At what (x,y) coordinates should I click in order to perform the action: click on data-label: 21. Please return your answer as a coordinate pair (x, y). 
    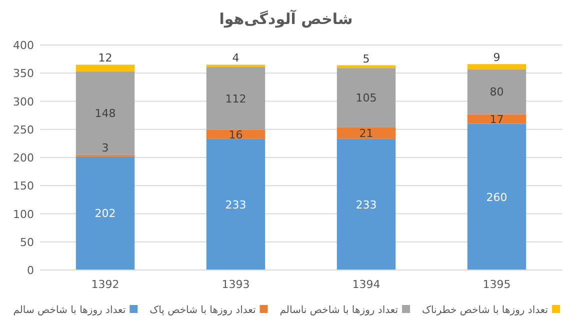
    Looking at the image, I should click on (366, 133).